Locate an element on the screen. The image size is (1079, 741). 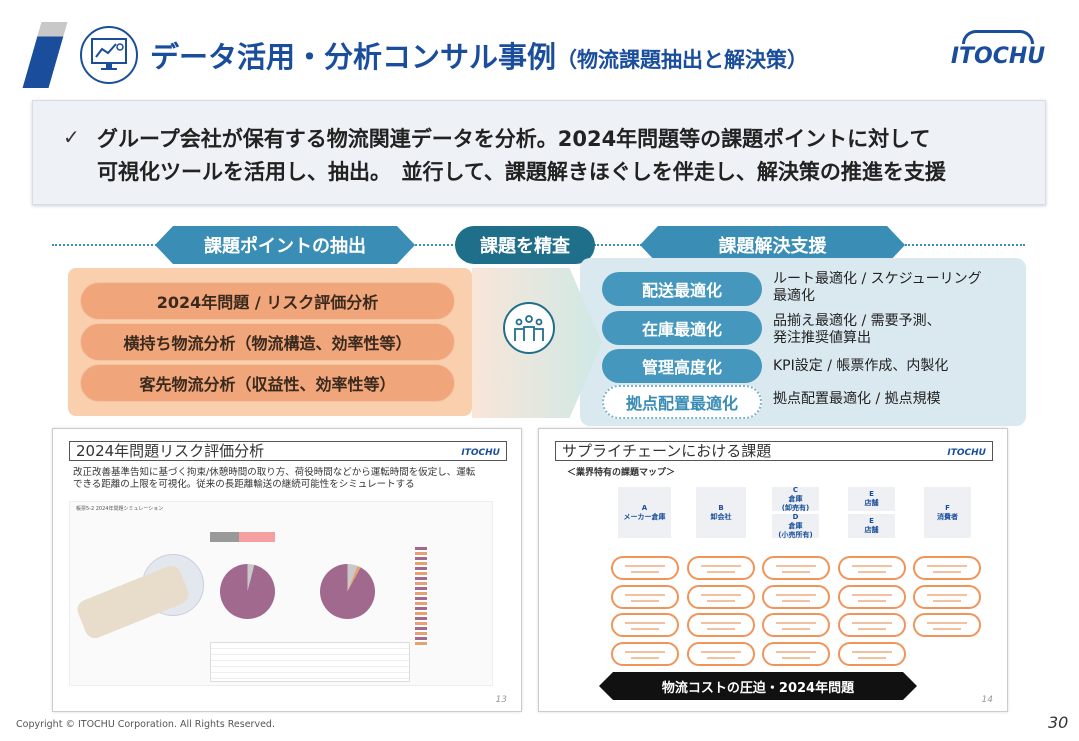
section-extract-header: 課題ポイントの抽出 is located at coordinates (285, 245).